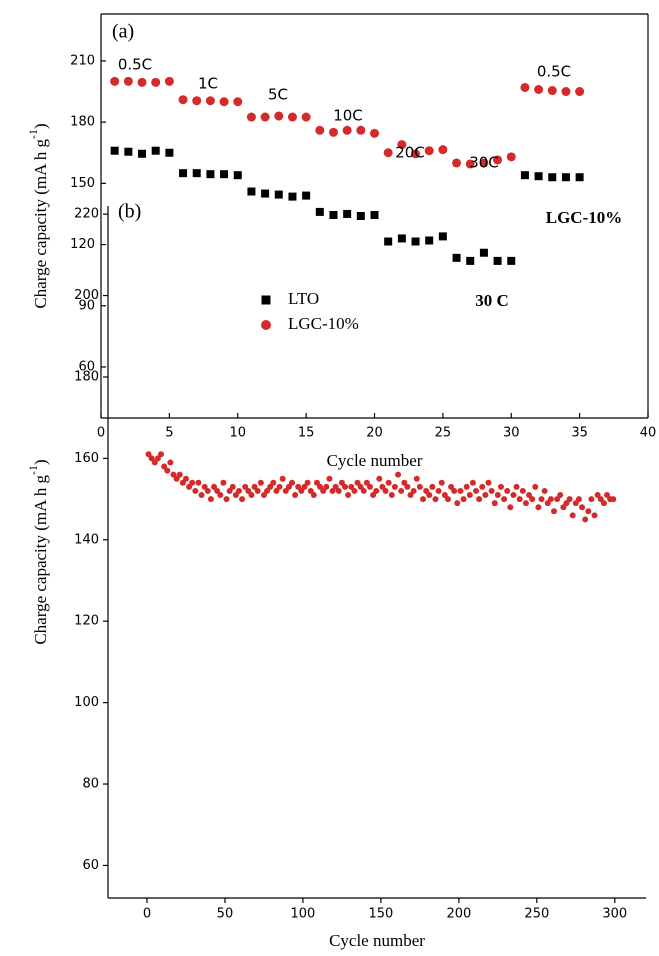 The width and height of the screenshot is (659, 956). Describe the element at coordinates (348, 116) in the screenshot. I see `annotation: 10C` at that location.